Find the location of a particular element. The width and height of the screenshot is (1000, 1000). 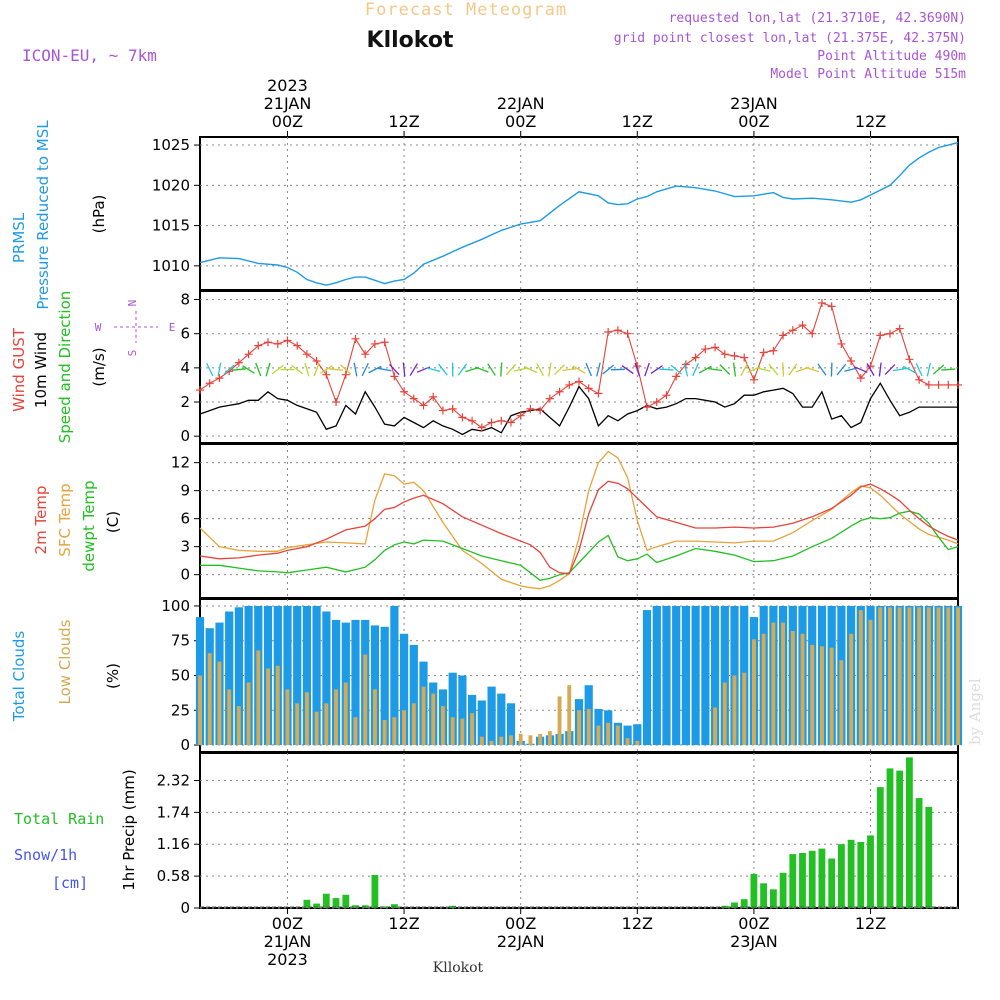

low-clouds-label: Low Clouds is located at coordinates (65, 661).